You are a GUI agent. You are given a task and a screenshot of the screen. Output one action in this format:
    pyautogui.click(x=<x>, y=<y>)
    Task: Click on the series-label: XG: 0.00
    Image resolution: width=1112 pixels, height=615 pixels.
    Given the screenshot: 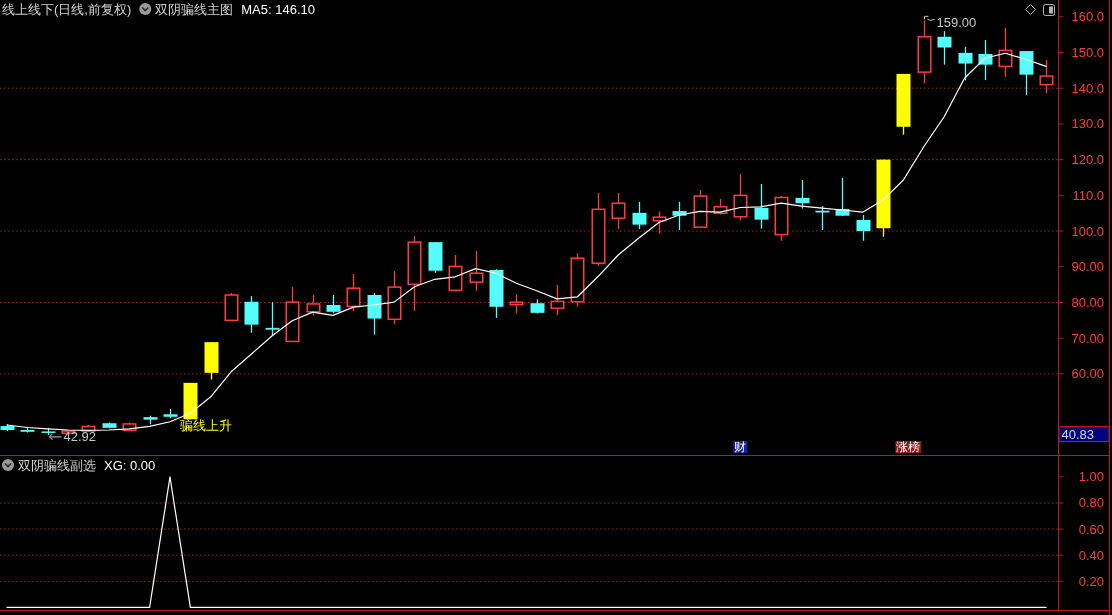 What is the action you would take?
    pyautogui.click(x=130, y=465)
    